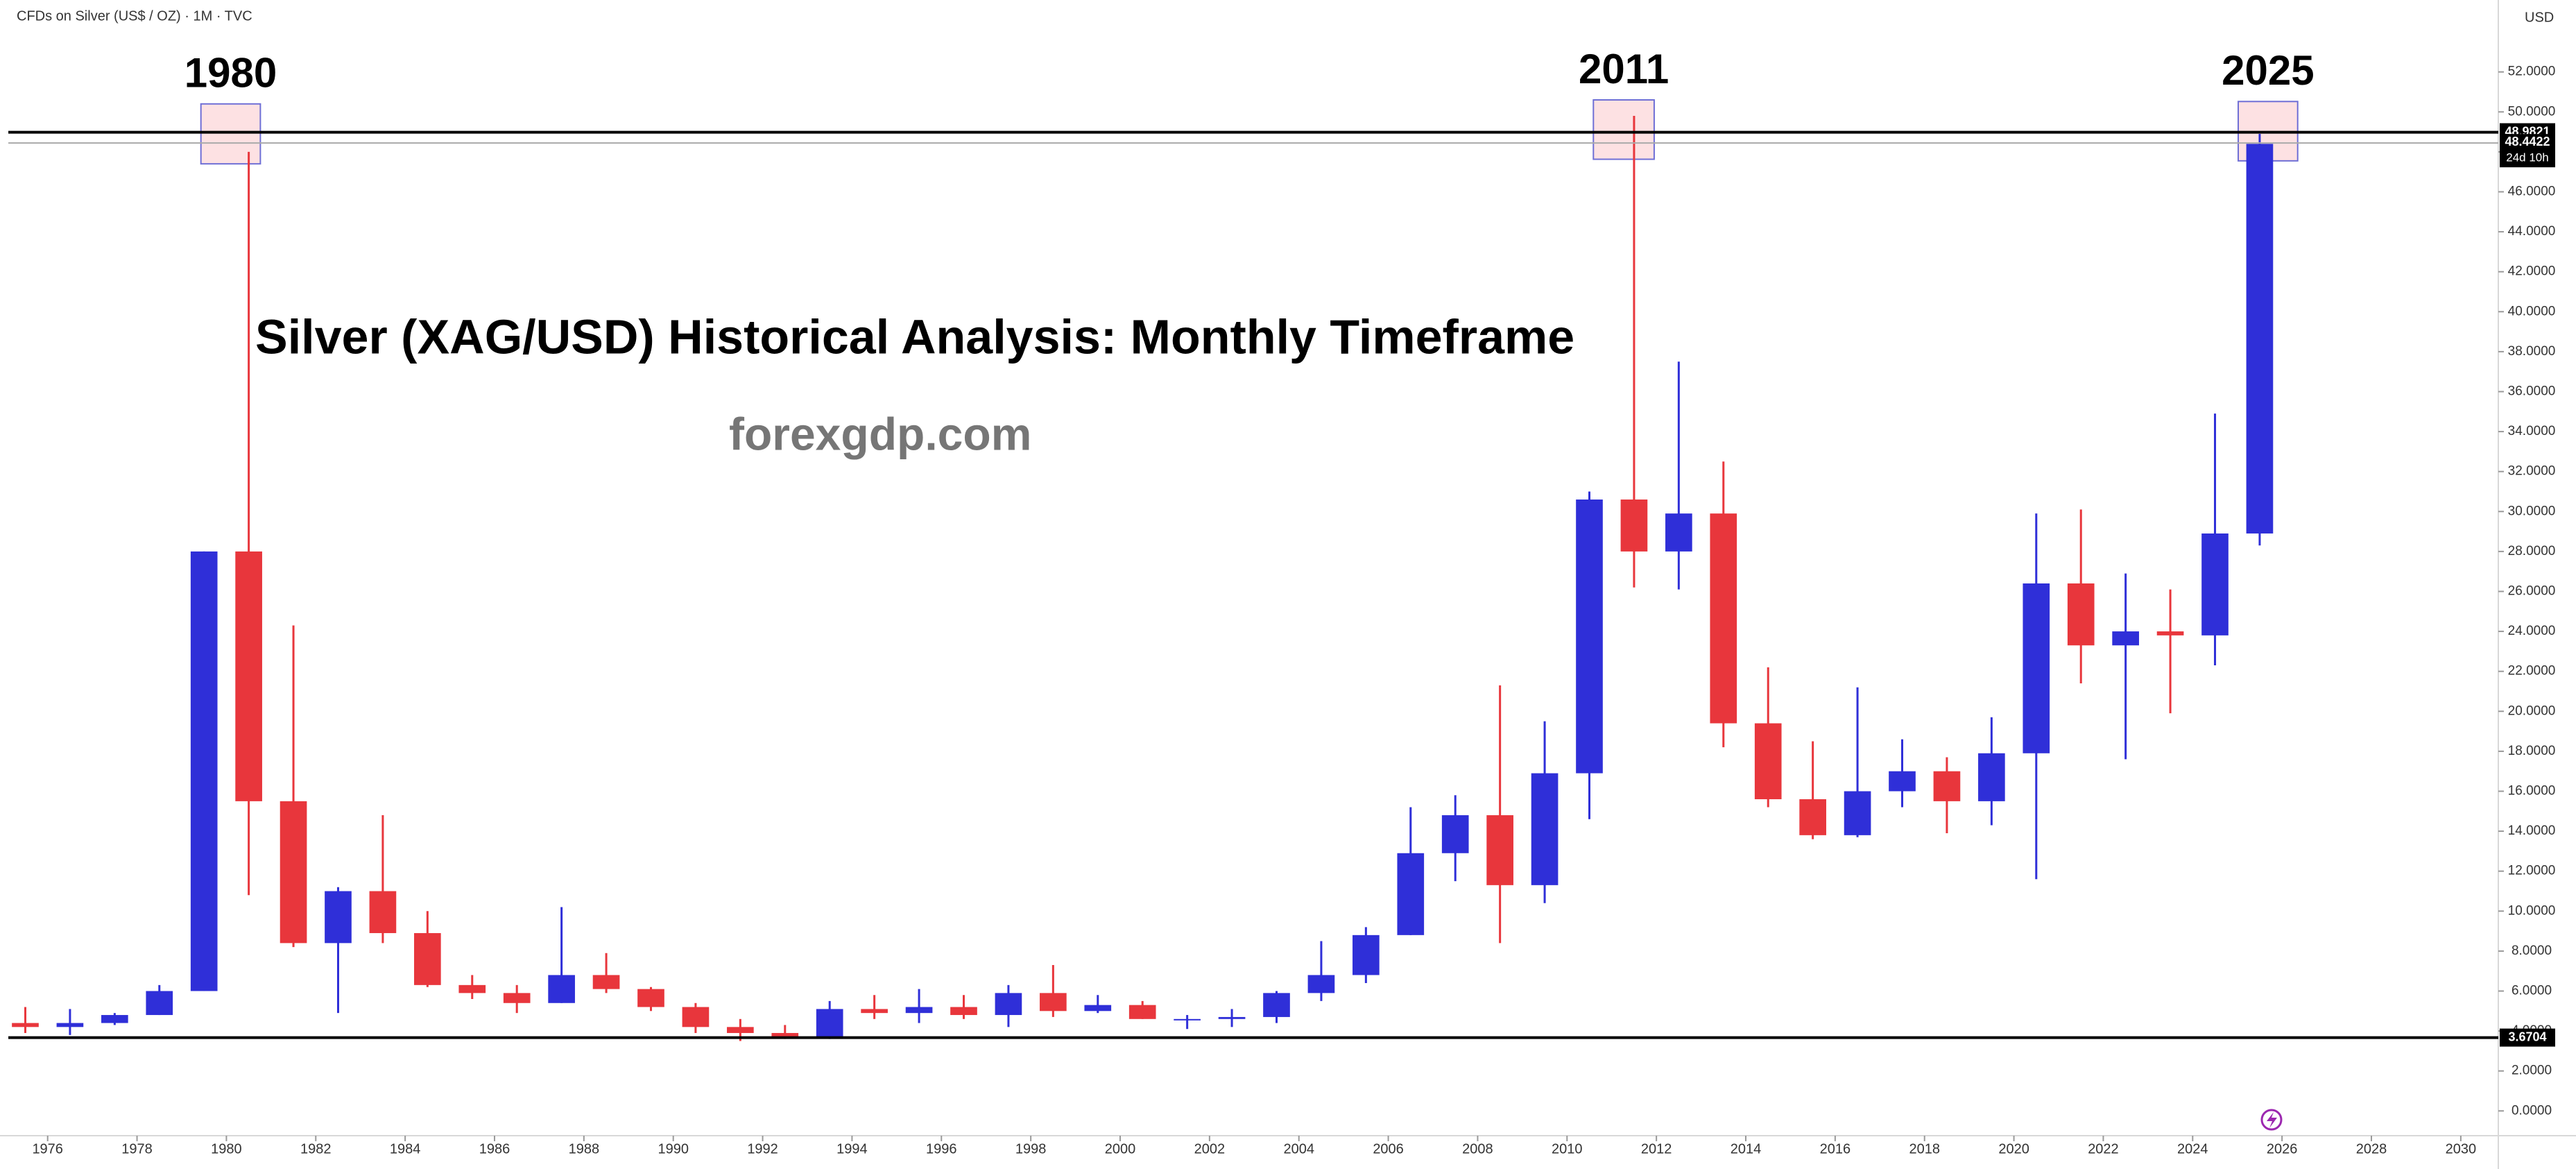  Describe the element at coordinates (2532, 111) in the screenshot. I see `y-tick-label: 50.0000` at that location.